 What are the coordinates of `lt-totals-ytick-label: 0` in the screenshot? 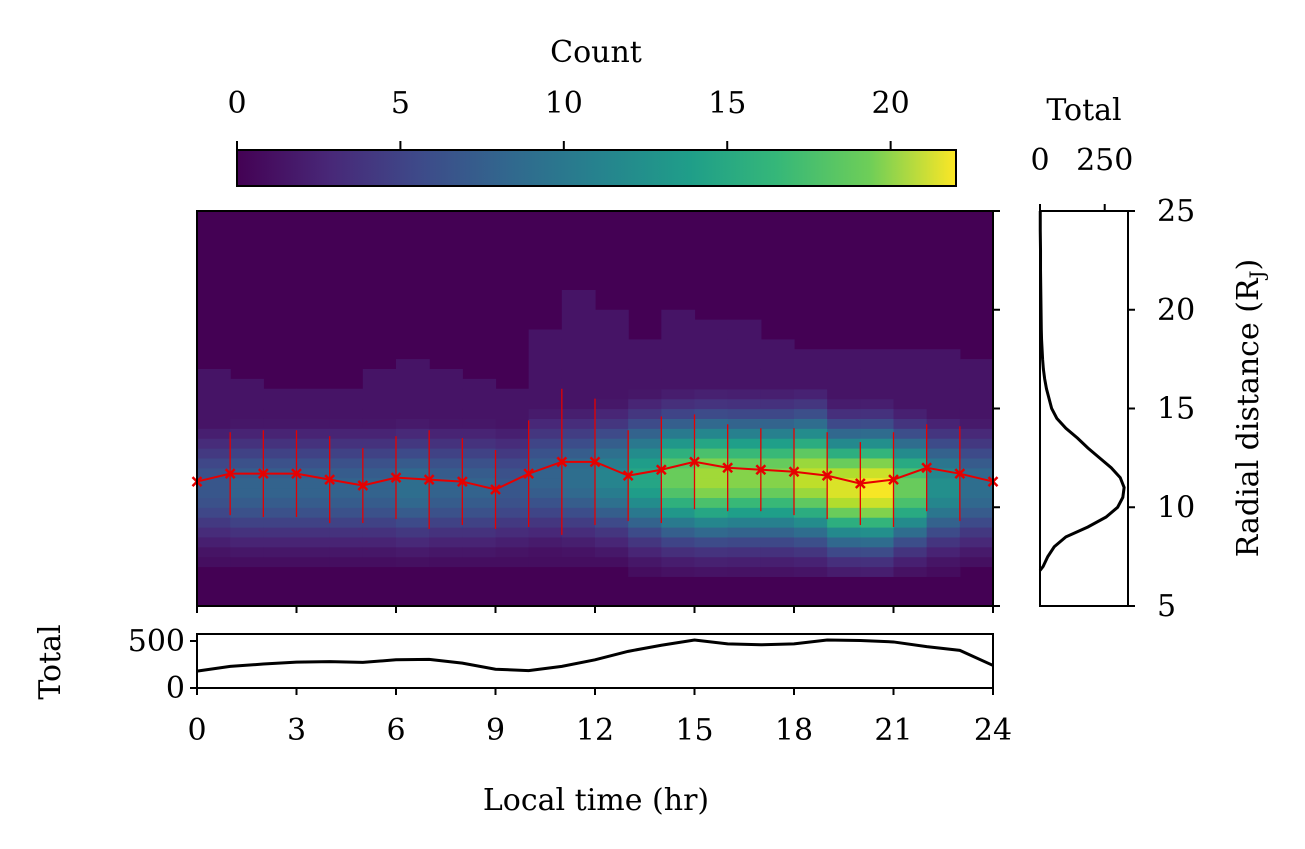 It's located at (175, 688).